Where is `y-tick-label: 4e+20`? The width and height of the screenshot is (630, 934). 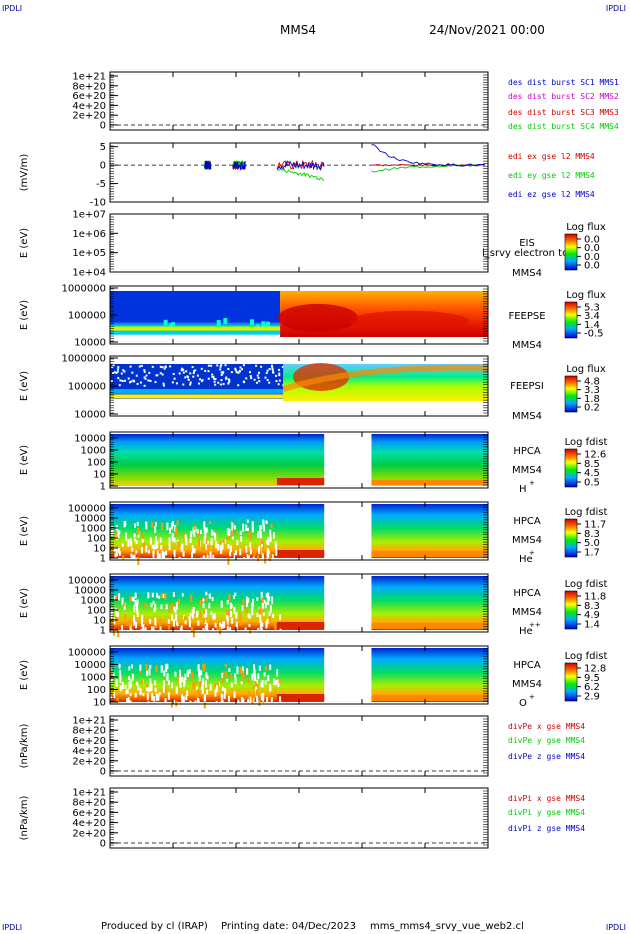 y-tick-label: 4e+20 is located at coordinates (89, 823).